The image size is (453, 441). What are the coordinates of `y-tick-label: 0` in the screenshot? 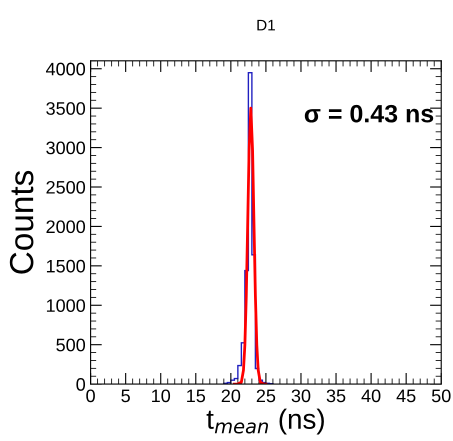 It's located at (81, 384).